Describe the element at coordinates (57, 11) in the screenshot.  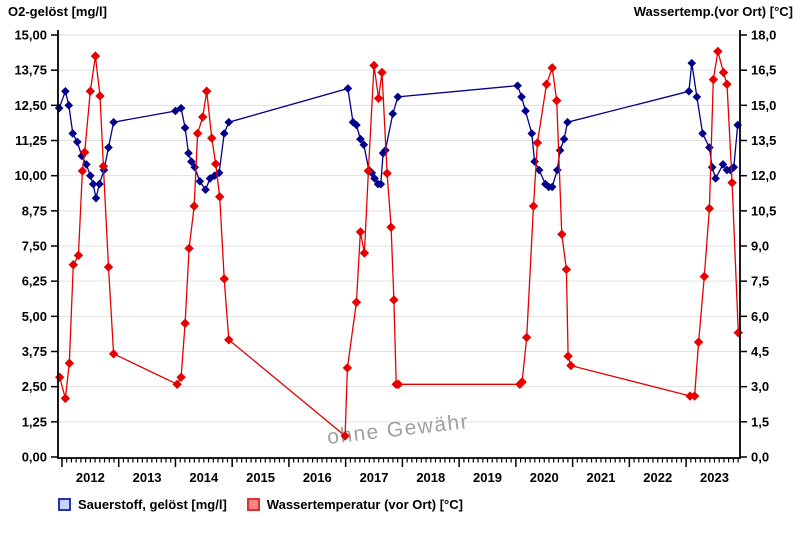
I see `left-axis-title: O2-gelöst [mg/l]` at that location.